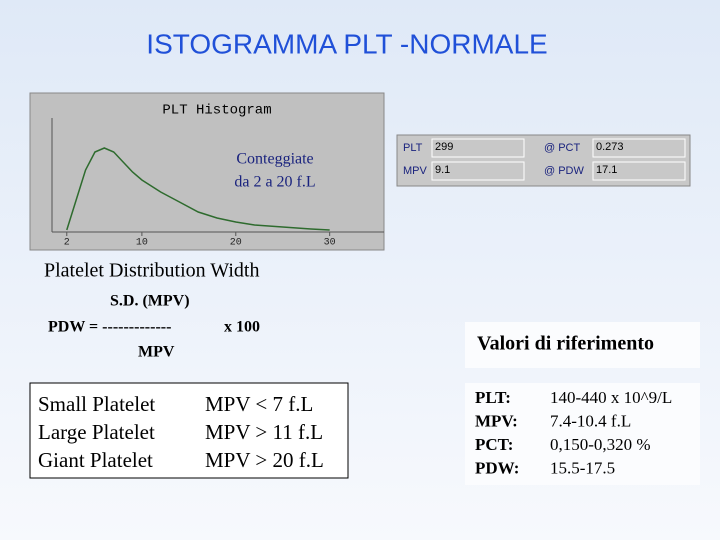  I want to click on field-label: @ PCT, so click(562, 148).